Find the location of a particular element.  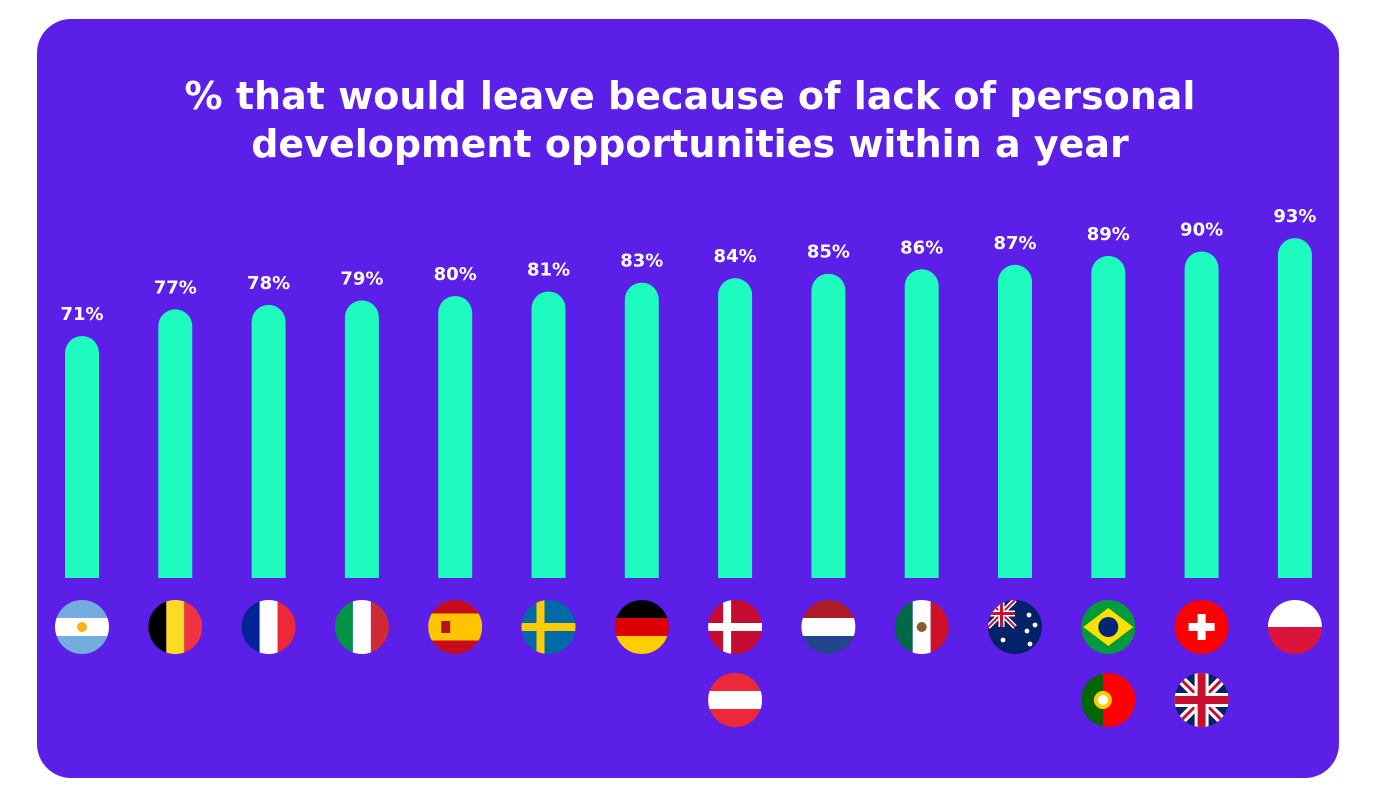

sweden-flag-icon is located at coordinates (548, 627).